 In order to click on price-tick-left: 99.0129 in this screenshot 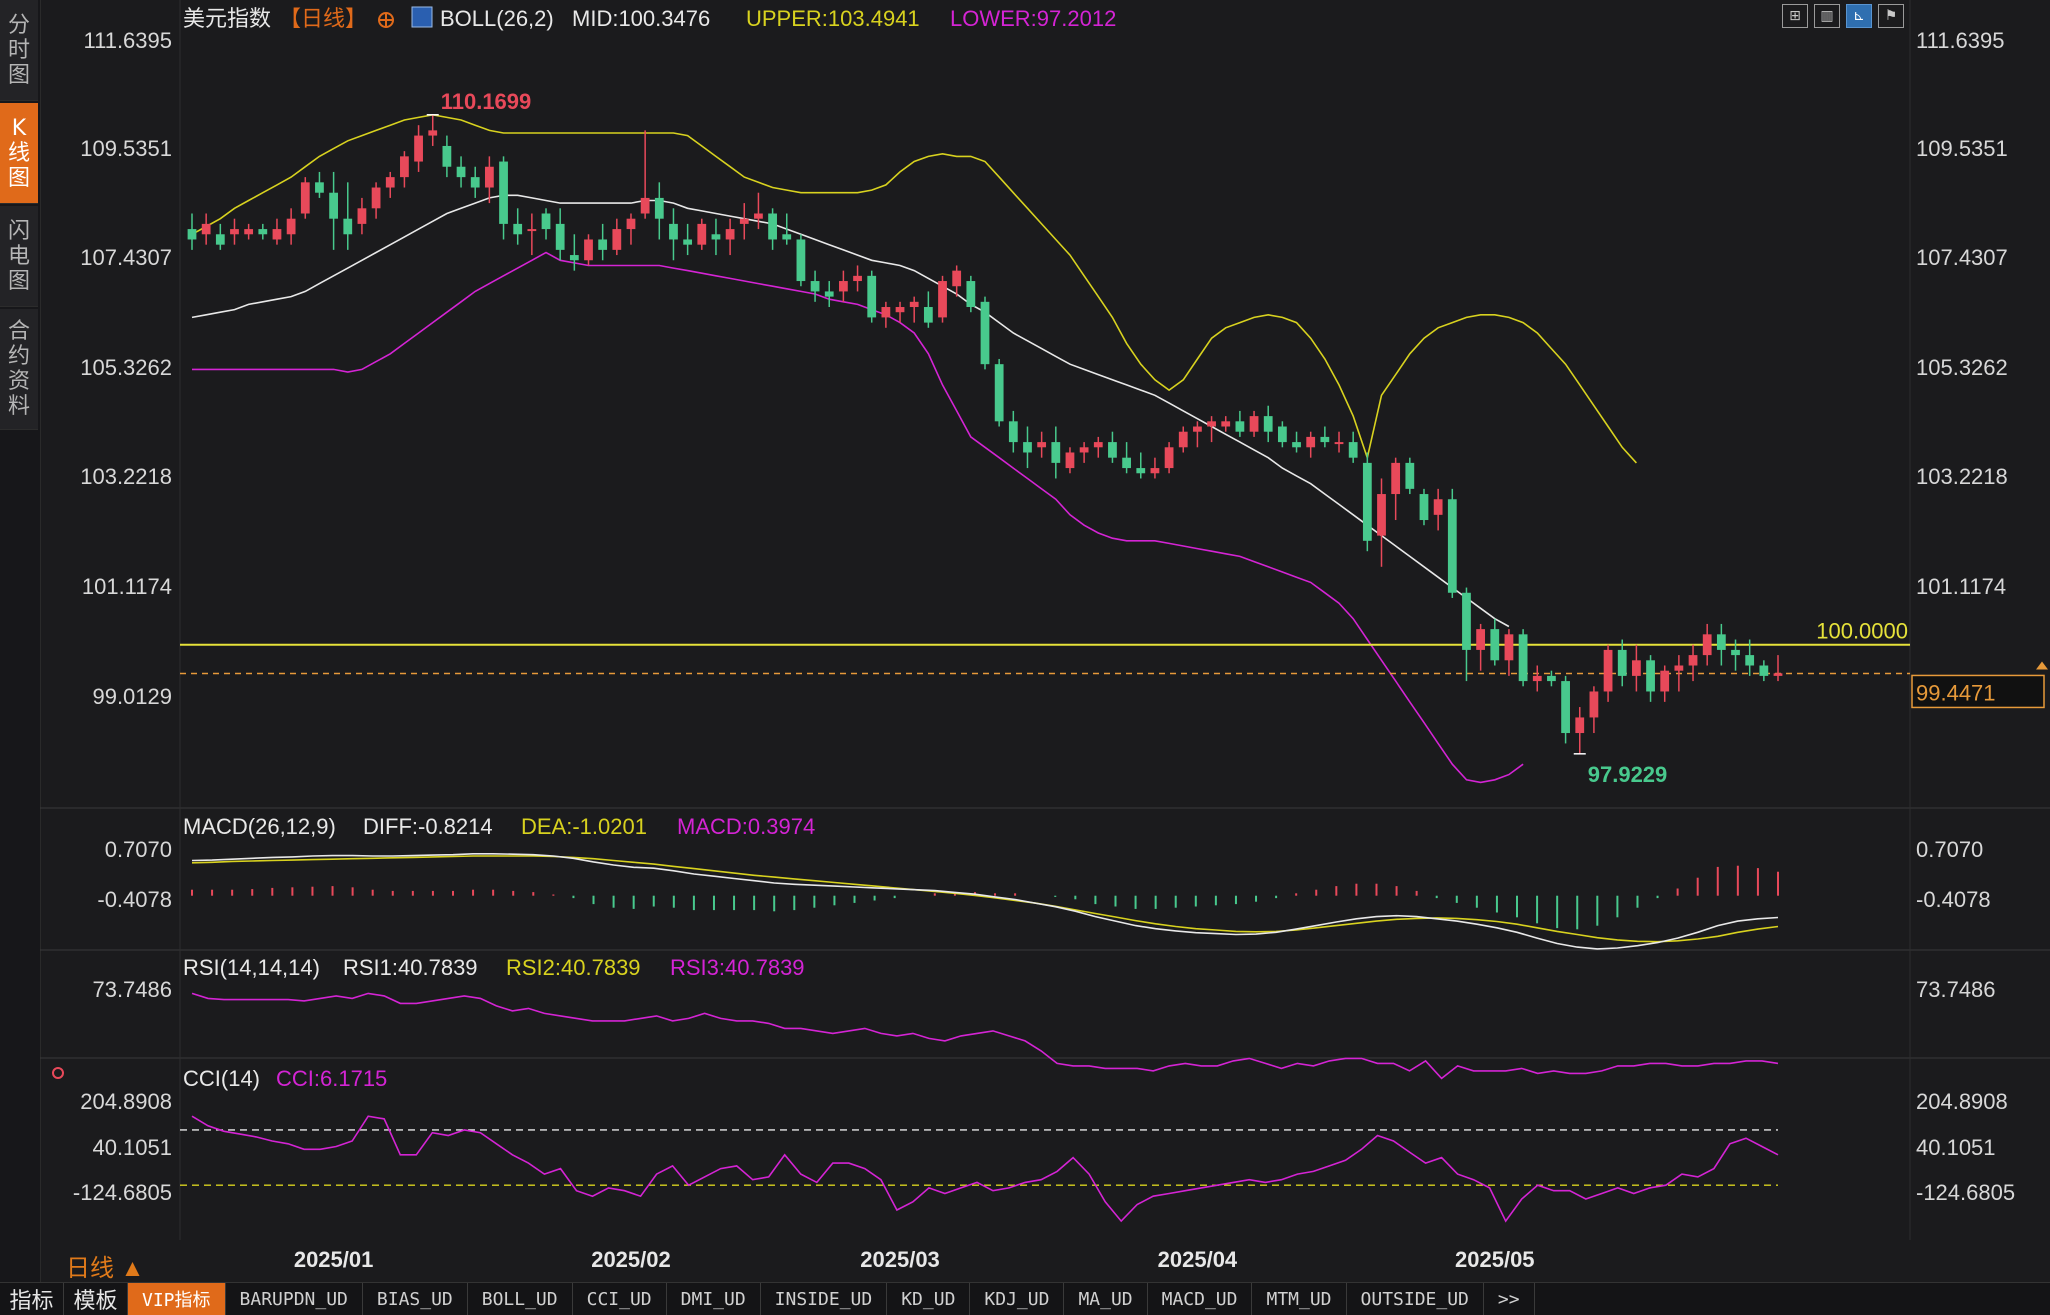, I will do `click(132, 696)`.